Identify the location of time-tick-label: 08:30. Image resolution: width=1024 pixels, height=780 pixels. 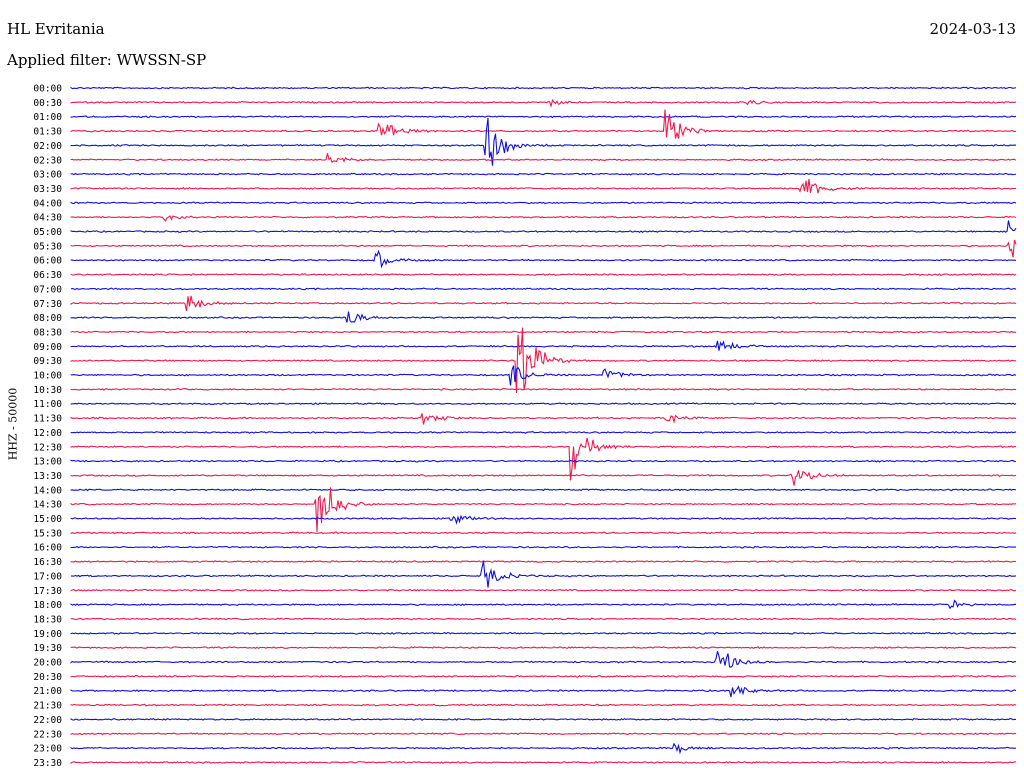
(47, 332).